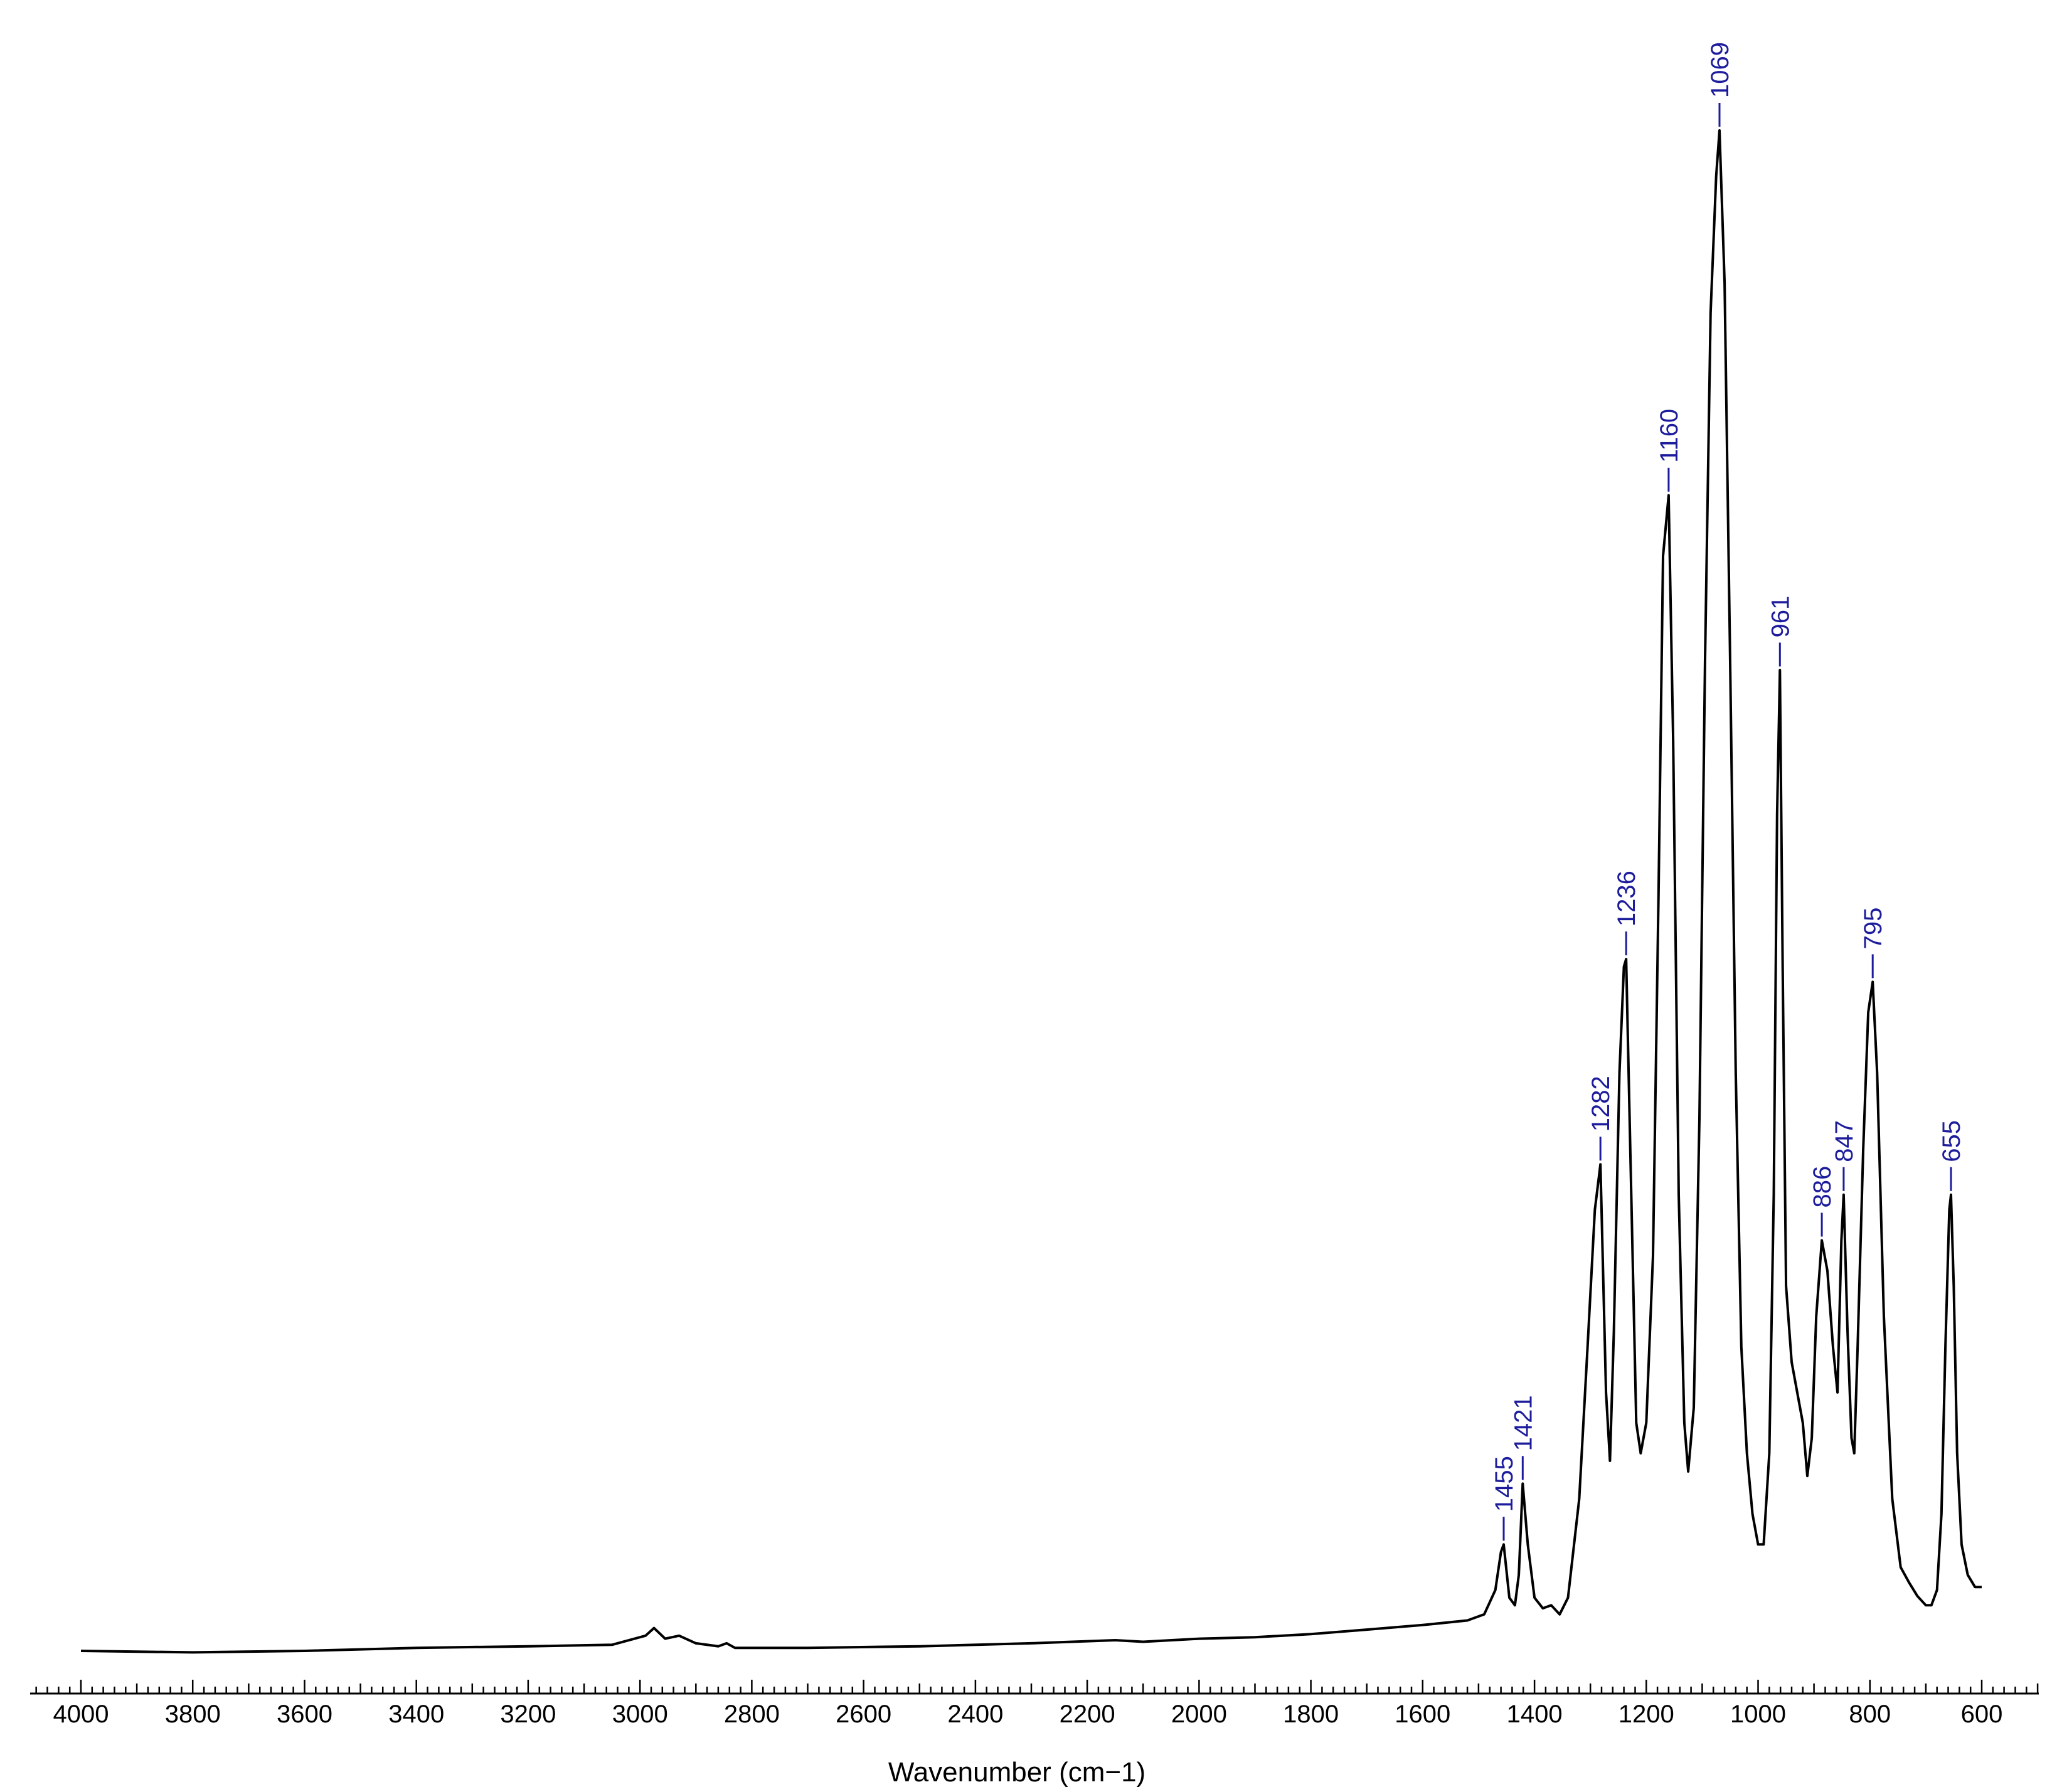  I want to click on peak-annotation: 1236, so click(1626, 913).